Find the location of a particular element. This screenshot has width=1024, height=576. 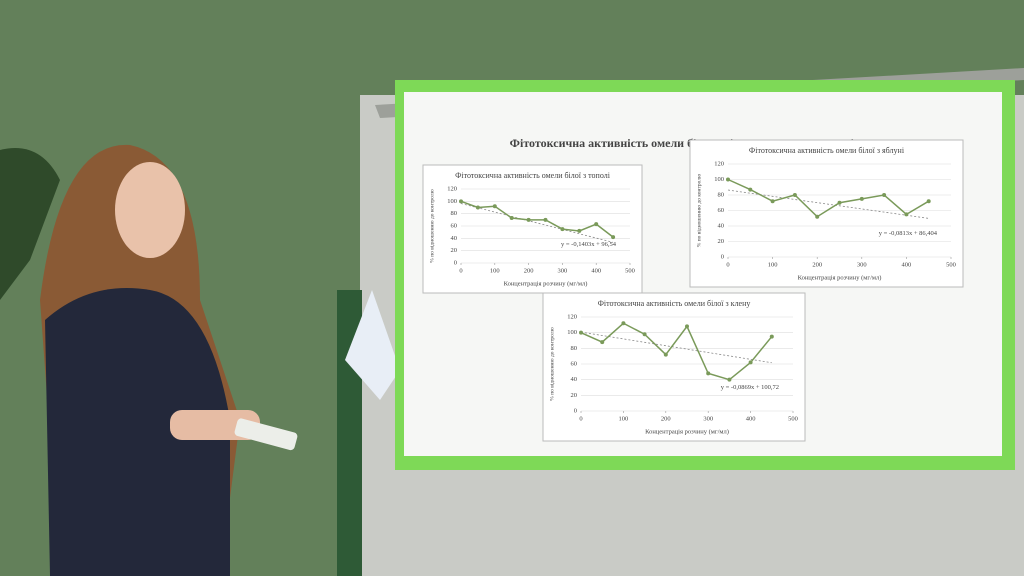

trendline-label: y = -0,1403x + 96,54 is located at coordinates (589, 244).